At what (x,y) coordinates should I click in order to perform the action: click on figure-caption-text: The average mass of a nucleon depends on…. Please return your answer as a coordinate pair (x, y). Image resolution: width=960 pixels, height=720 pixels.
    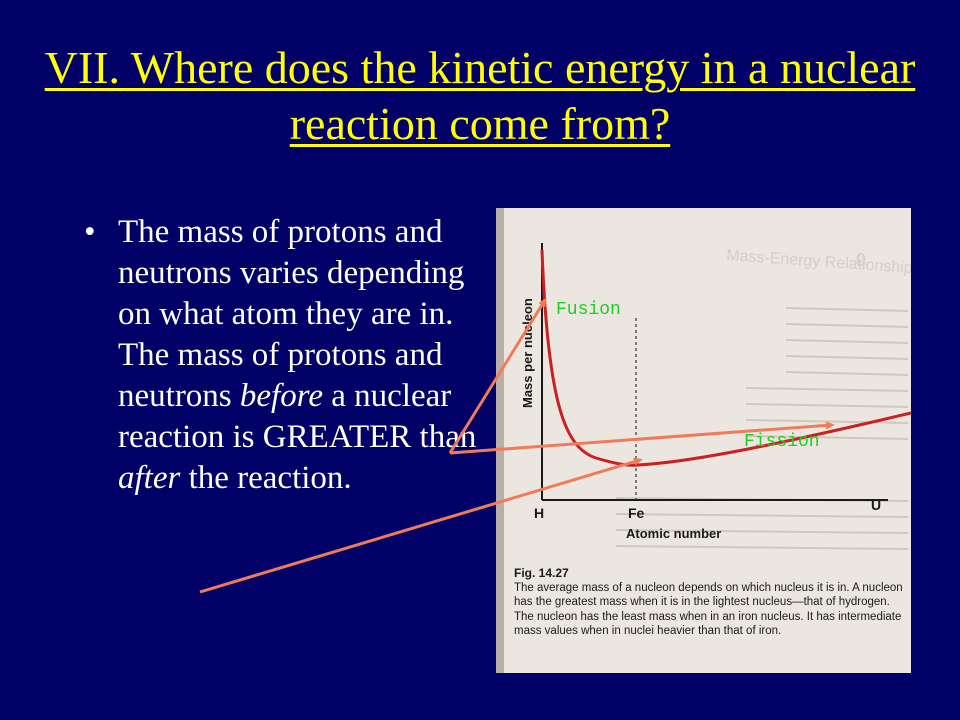
    Looking at the image, I should click on (708, 609).